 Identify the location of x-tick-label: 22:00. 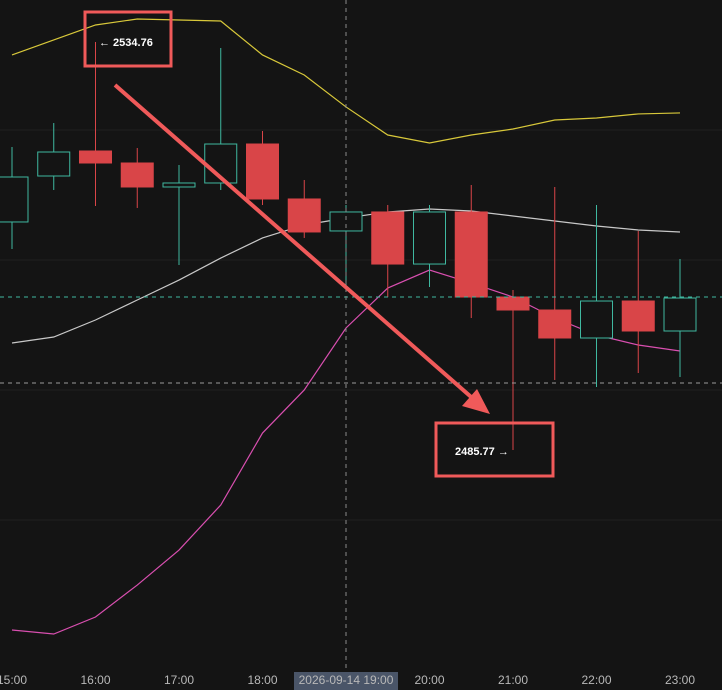
(596, 680).